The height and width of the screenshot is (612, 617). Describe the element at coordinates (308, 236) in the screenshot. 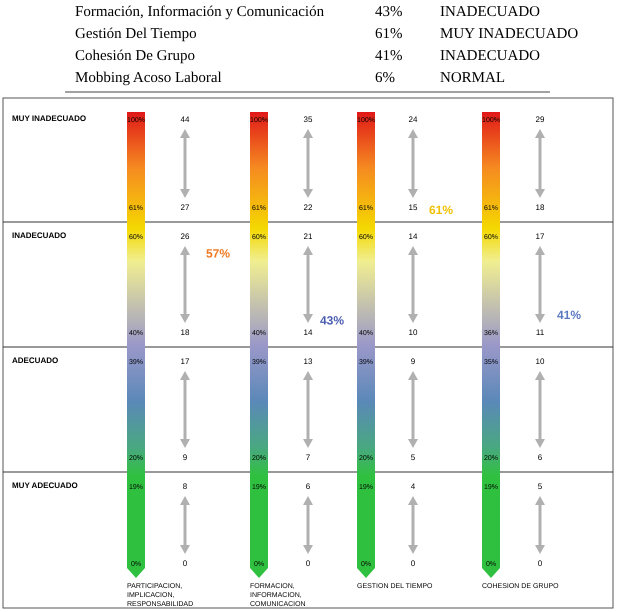

I see `text: 21` at that location.